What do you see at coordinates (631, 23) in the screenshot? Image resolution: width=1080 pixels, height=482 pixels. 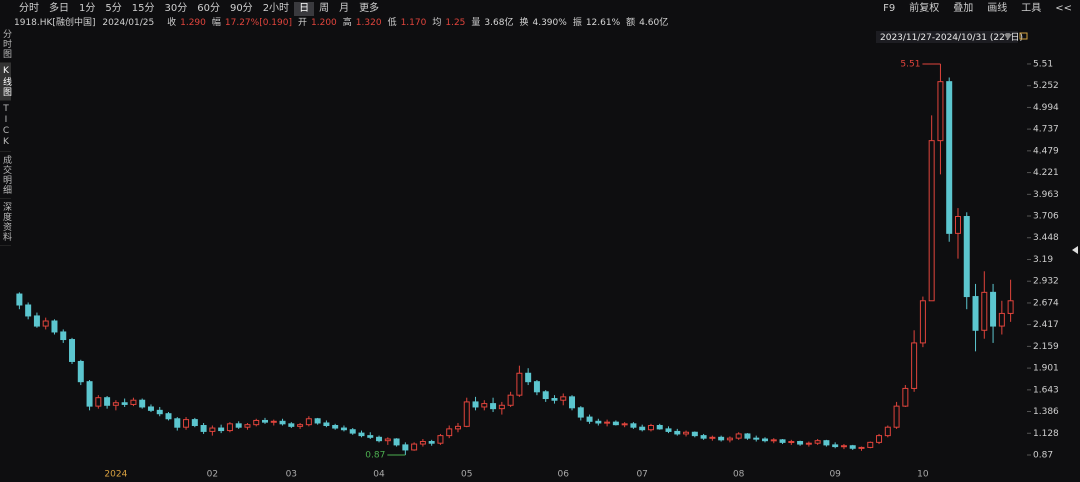 I see `field-label: 额` at bounding box center [631, 23].